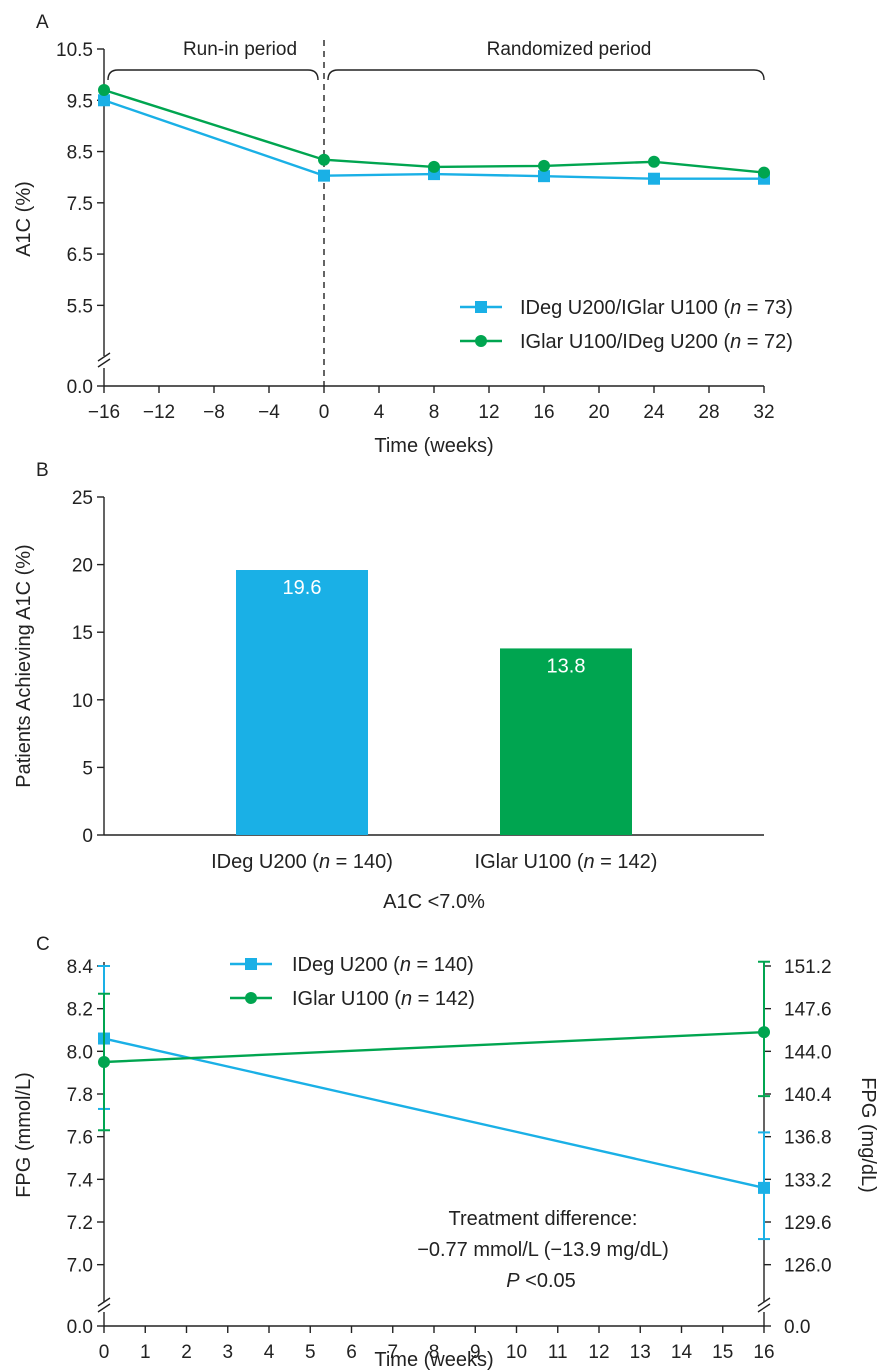 Image resolution: width=882 pixels, height=1371 pixels. Describe the element at coordinates (24, 1135) in the screenshot. I see `panel-c-ylabel-left: FPG (mmol/L)` at that location.